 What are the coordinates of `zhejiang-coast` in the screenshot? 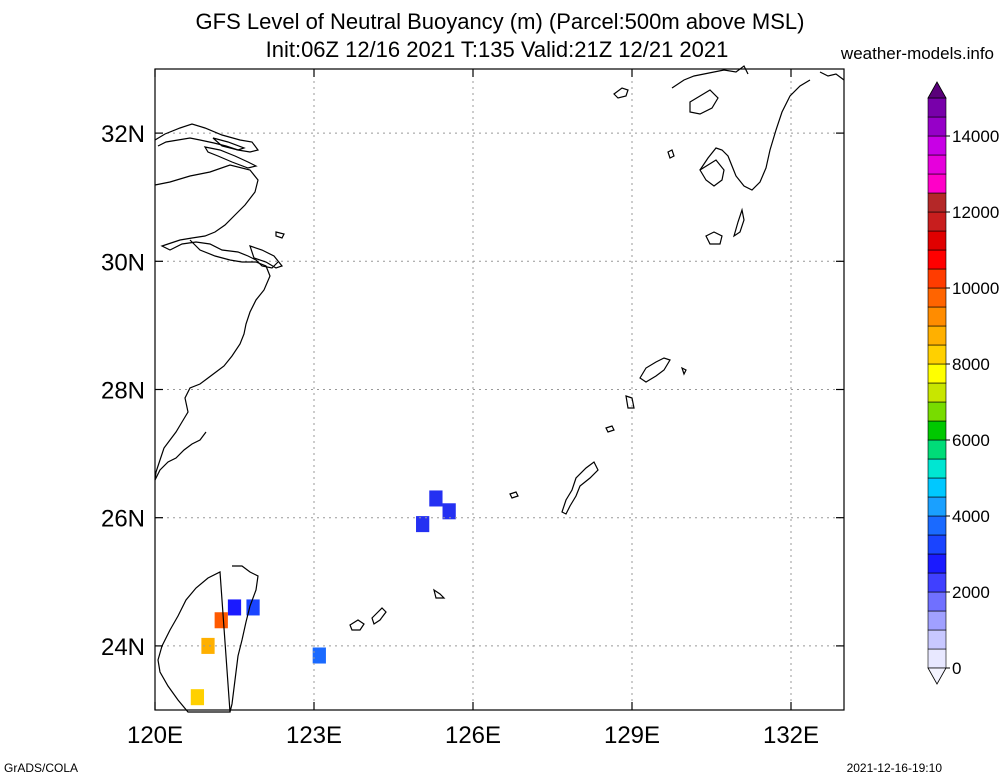 It's located at (212, 360).